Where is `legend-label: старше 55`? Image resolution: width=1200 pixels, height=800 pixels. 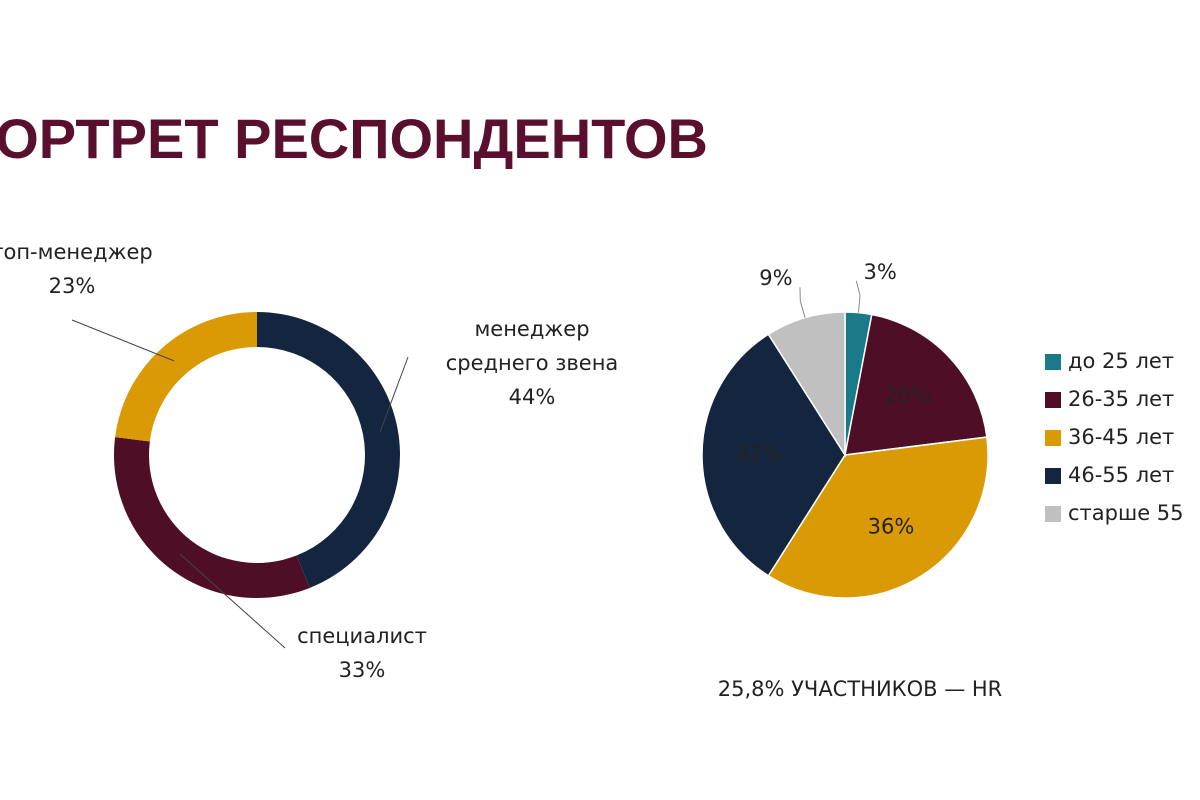 legend-label: старше 55 is located at coordinates (1126, 513).